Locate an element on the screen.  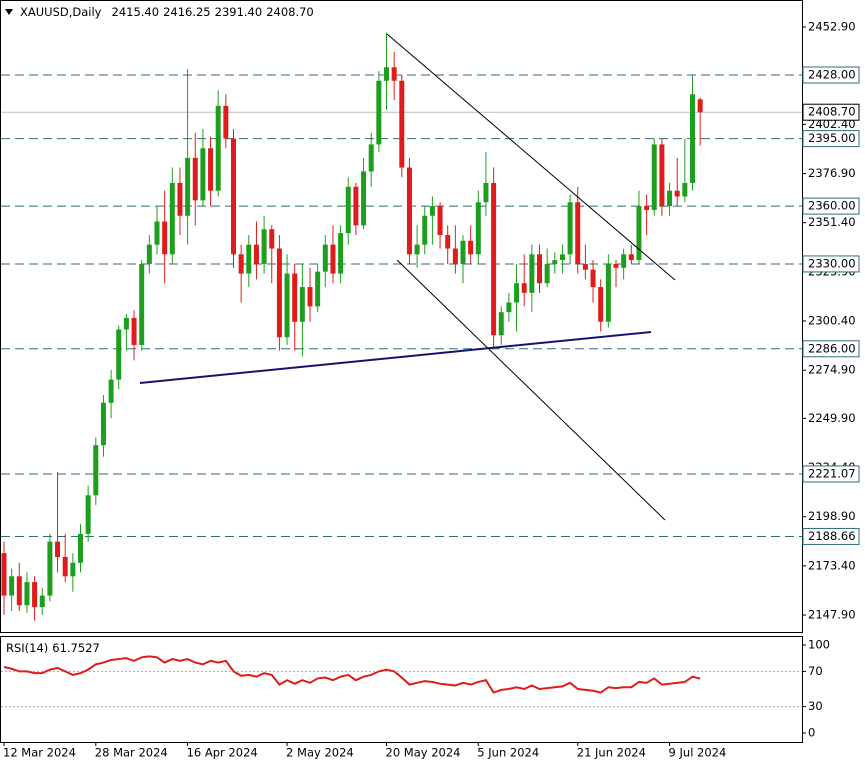
level-label: 2330.00 is located at coordinates (832, 263).